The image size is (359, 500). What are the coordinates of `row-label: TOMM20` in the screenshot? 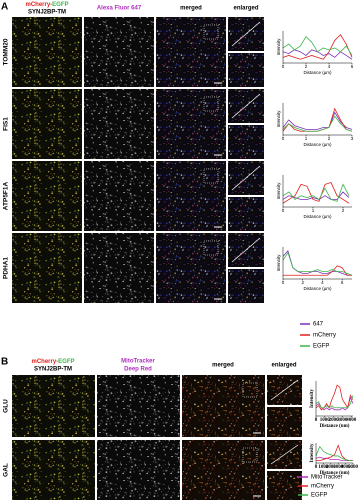 It's located at (6, 51).